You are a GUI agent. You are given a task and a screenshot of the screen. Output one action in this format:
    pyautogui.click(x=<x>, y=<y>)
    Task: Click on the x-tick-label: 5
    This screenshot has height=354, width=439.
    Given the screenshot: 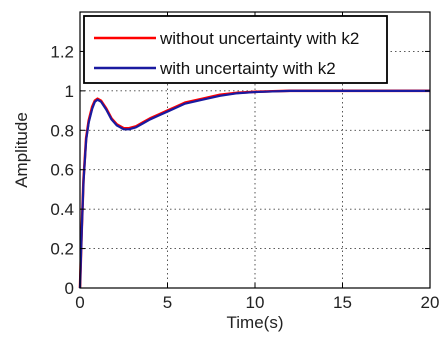 What is the action you would take?
    pyautogui.click(x=167, y=302)
    